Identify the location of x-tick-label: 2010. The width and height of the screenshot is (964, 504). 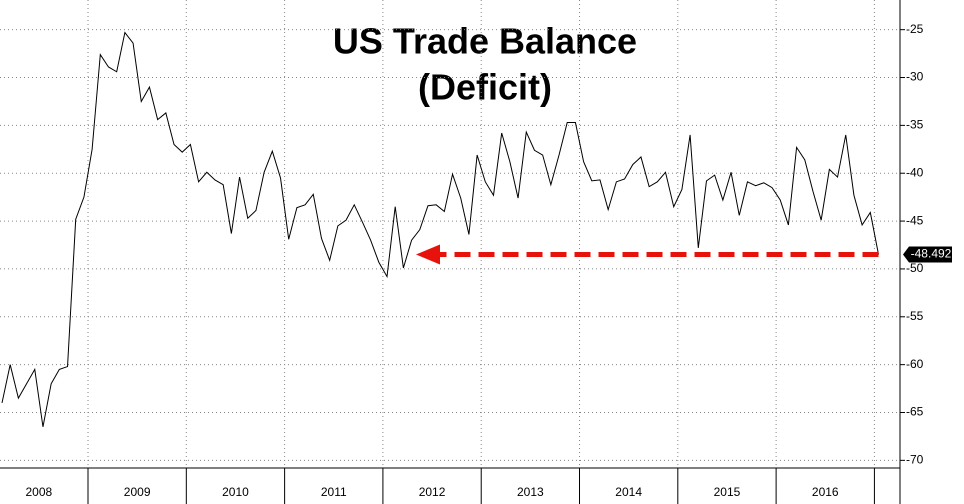
(235, 492).